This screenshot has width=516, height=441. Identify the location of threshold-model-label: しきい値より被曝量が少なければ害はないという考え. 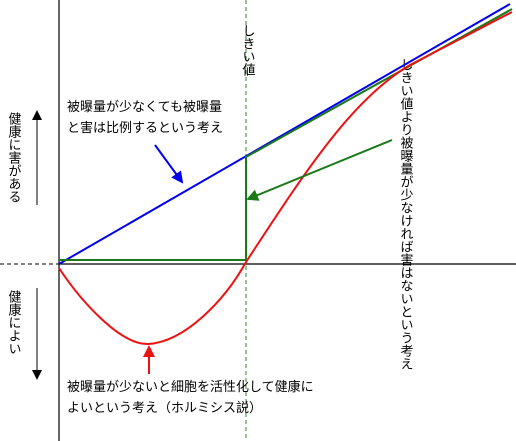
(406, 214).